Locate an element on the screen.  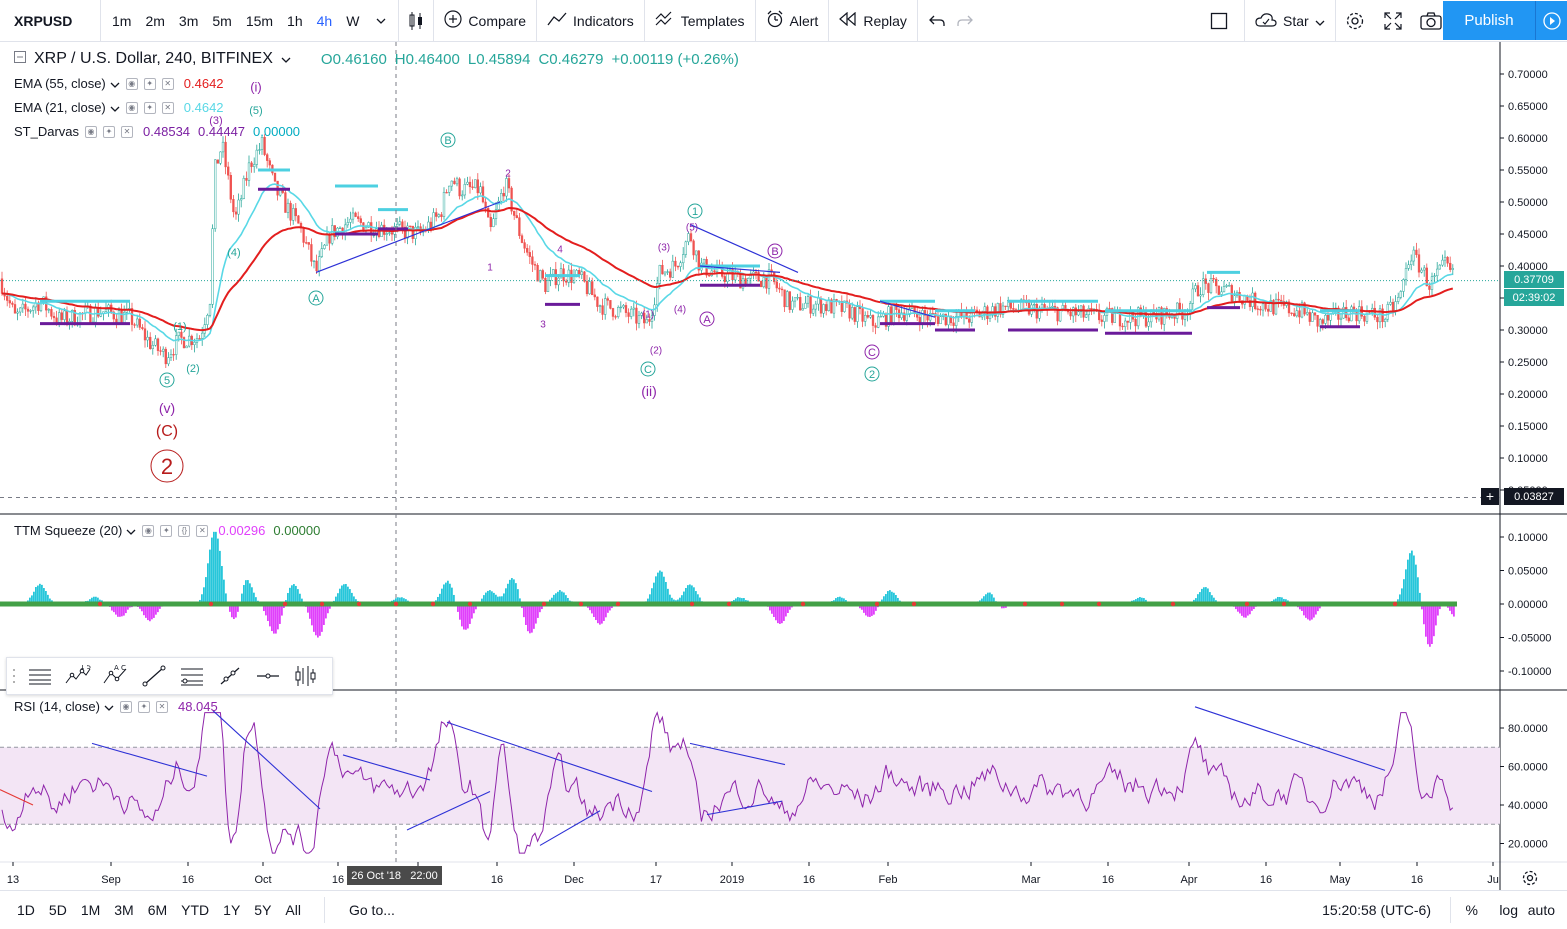
range-5D: 5D is located at coordinates (57, 910).